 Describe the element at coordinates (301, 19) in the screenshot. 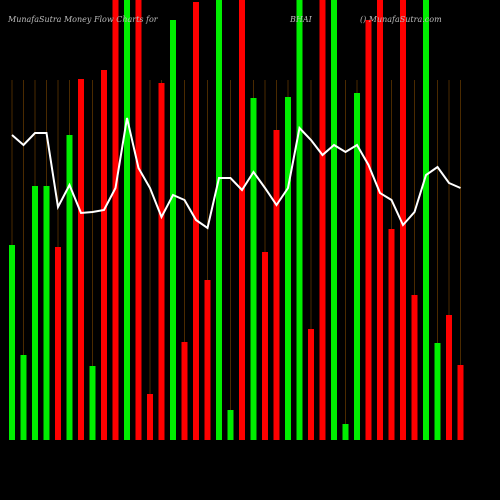

I see `chart-title: BHAI` at that location.